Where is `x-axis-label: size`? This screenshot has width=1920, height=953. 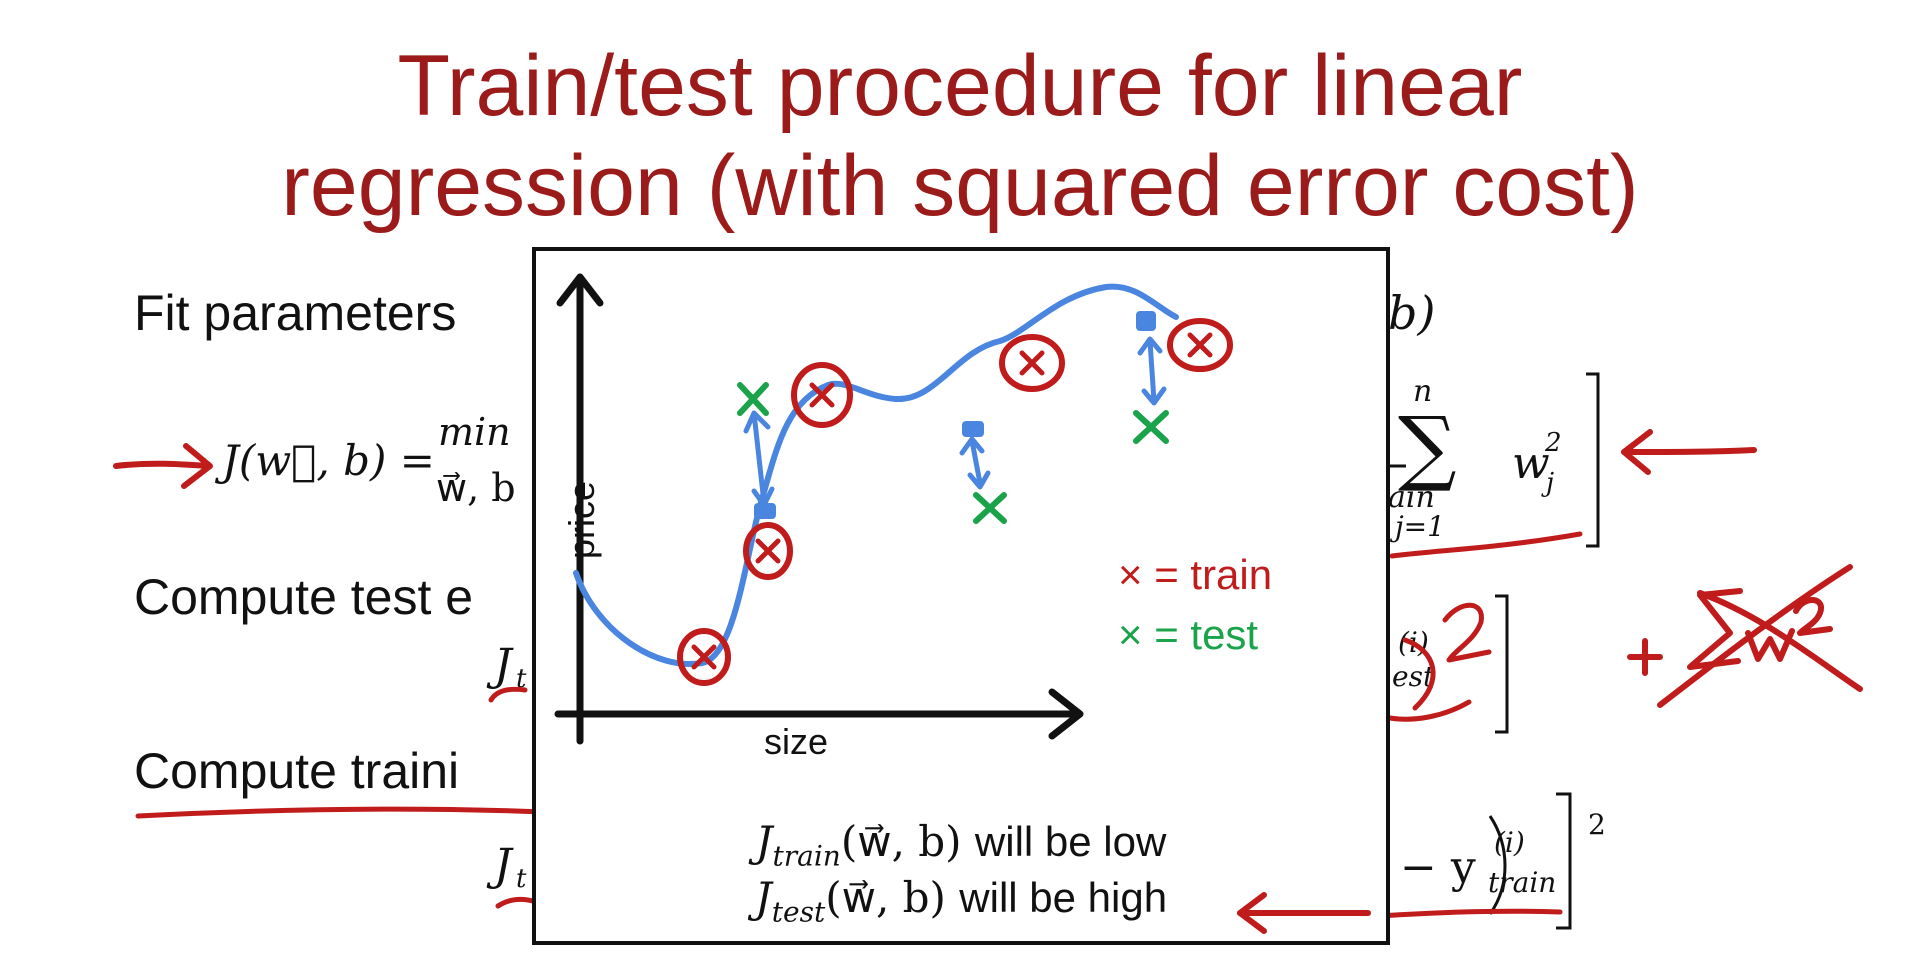 x-axis-label: size is located at coordinates (796, 741).